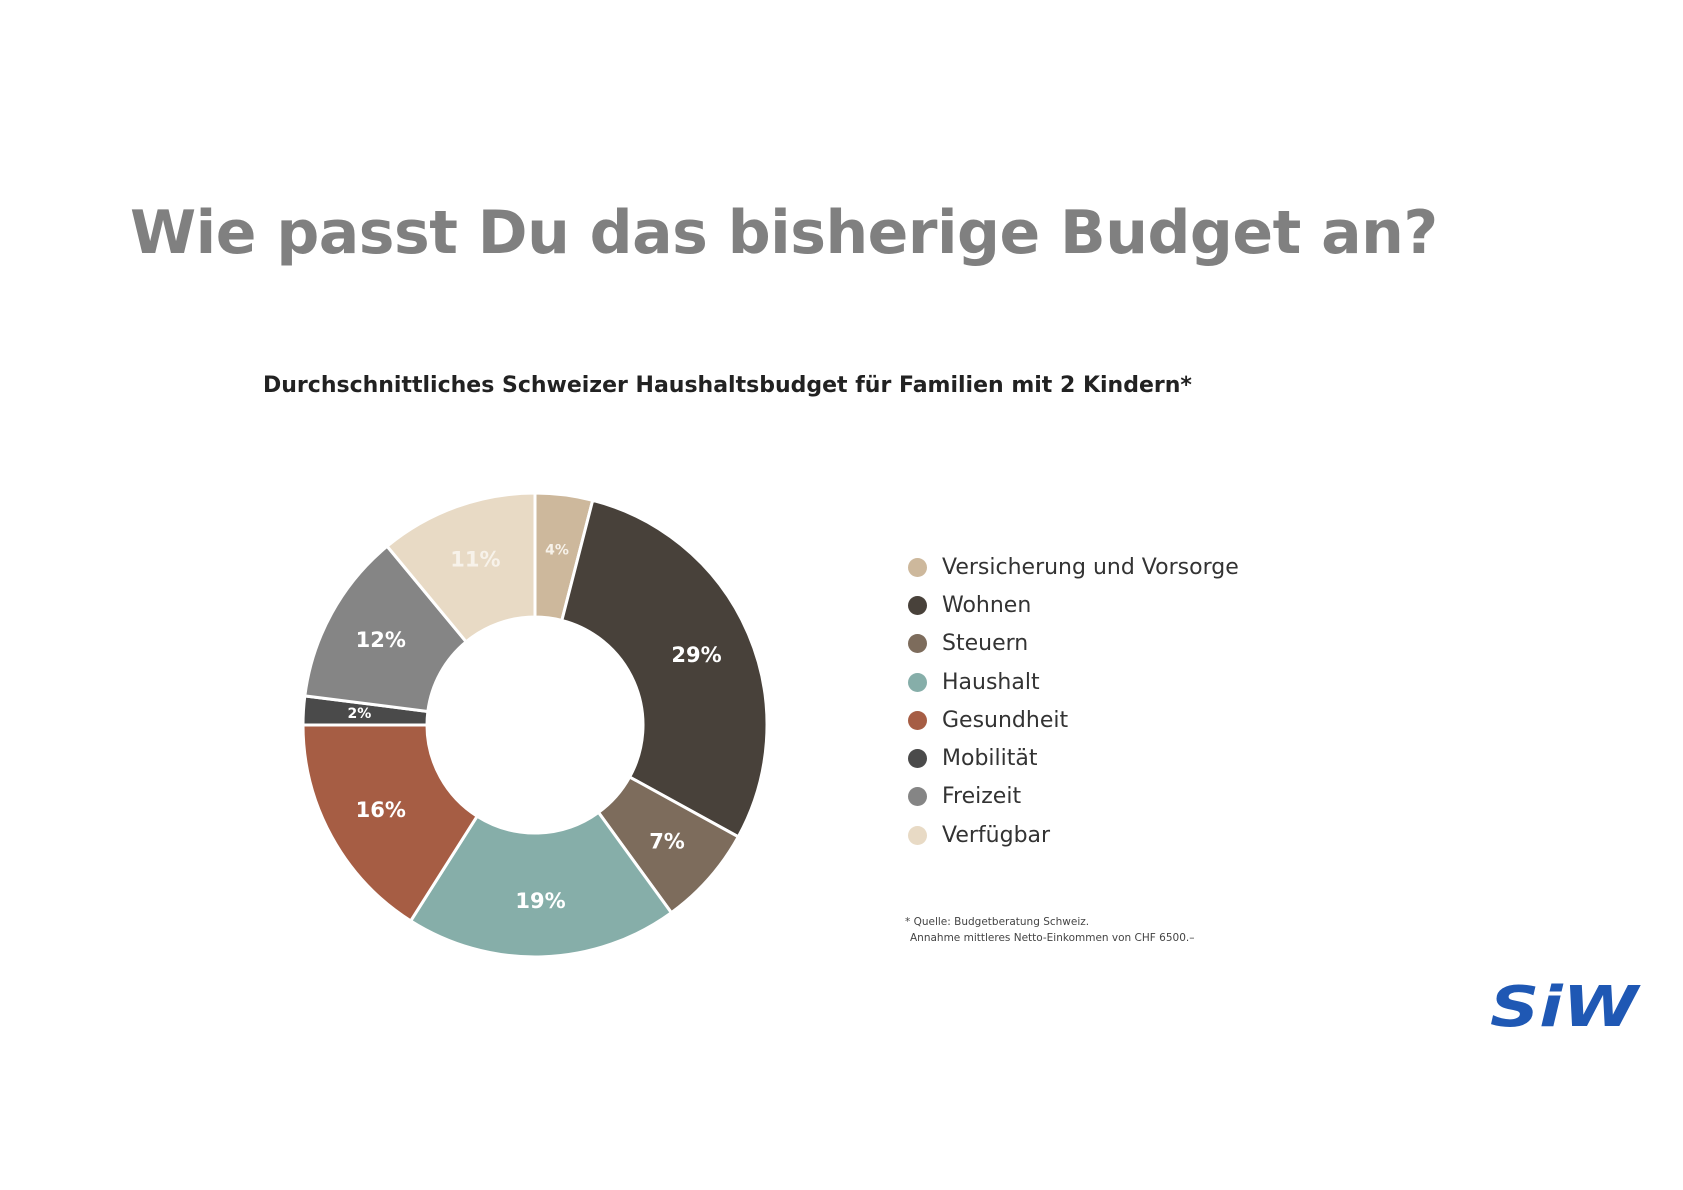  Describe the element at coordinates (696, 655) in the screenshot. I see `donut-slice-label: 29%` at that location.